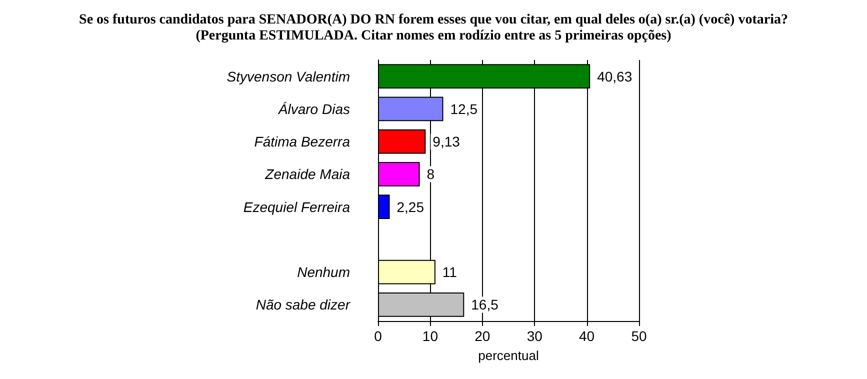  I want to click on y-tick-label: Styvenson Valentim, so click(288, 76).